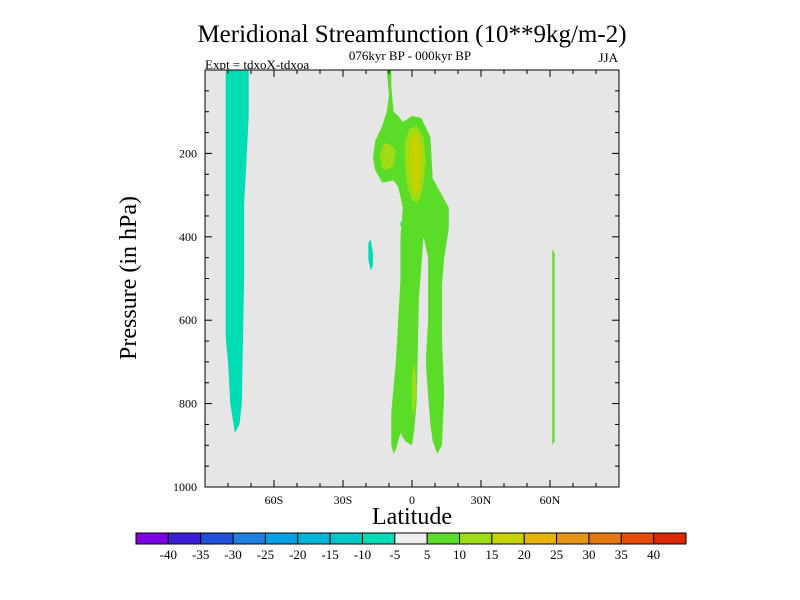 The image size is (800, 600). Describe the element at coordinates (200, 554) in the screenshot. I see `colorbar-label: -35` at that location.